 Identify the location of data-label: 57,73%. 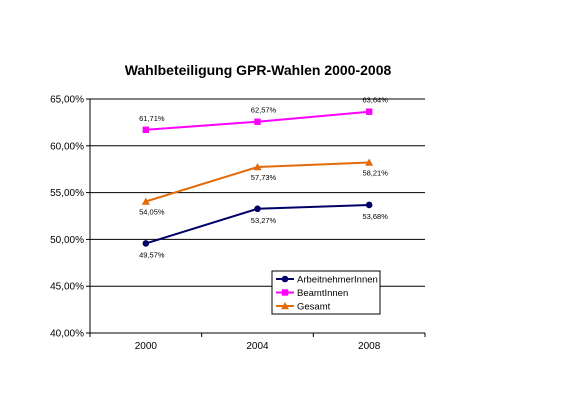
(264, 177).